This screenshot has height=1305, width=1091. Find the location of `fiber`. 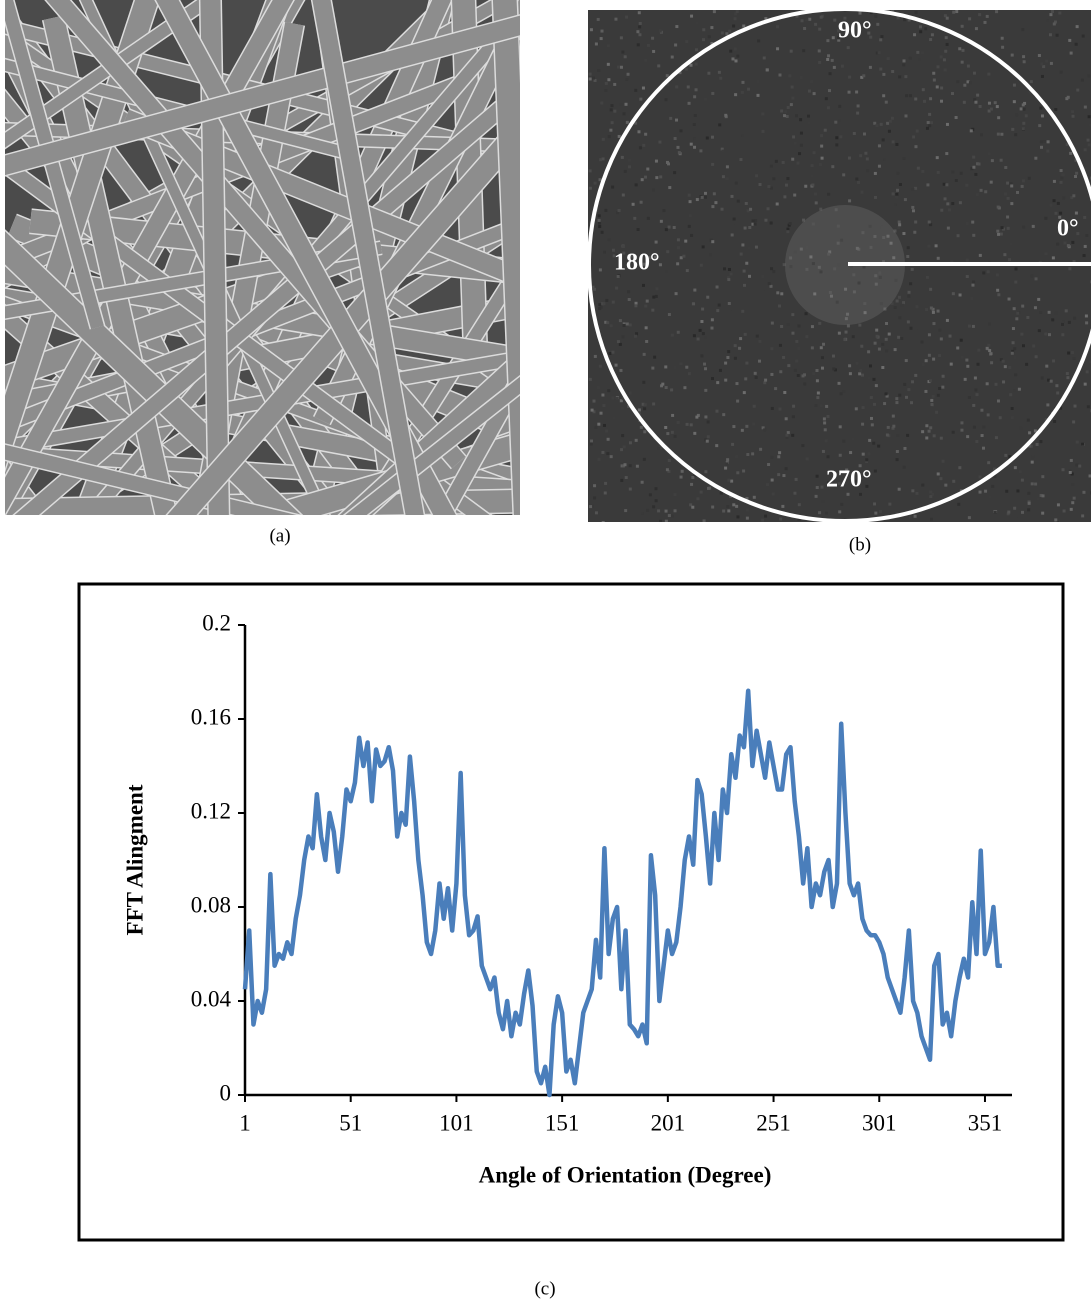

fiber is located at coordinates (432, 445).